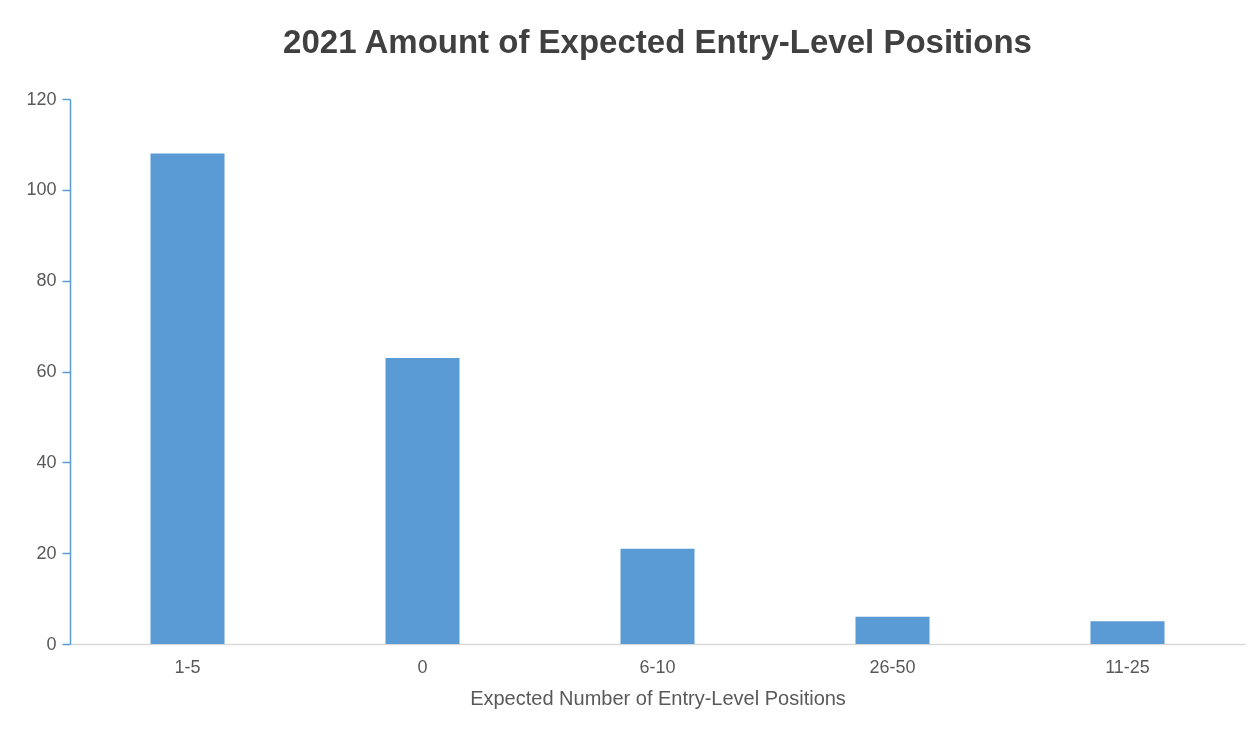 This screenshot has height=734, width=1258. Describe the element at coordinates (51, 643) in the screenshot. I see `y-tick-label: 0` at that location.